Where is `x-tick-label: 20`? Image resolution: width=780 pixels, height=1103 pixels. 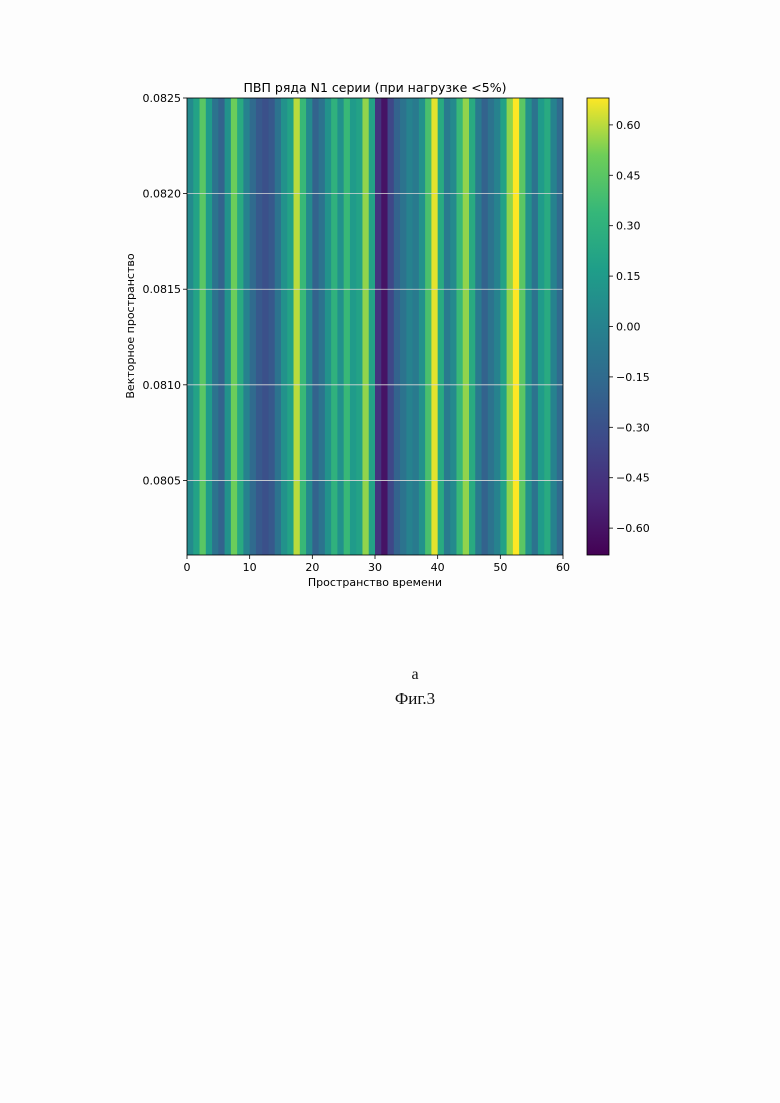 x-tick-label: 20 is located at coordinates (312, 567).